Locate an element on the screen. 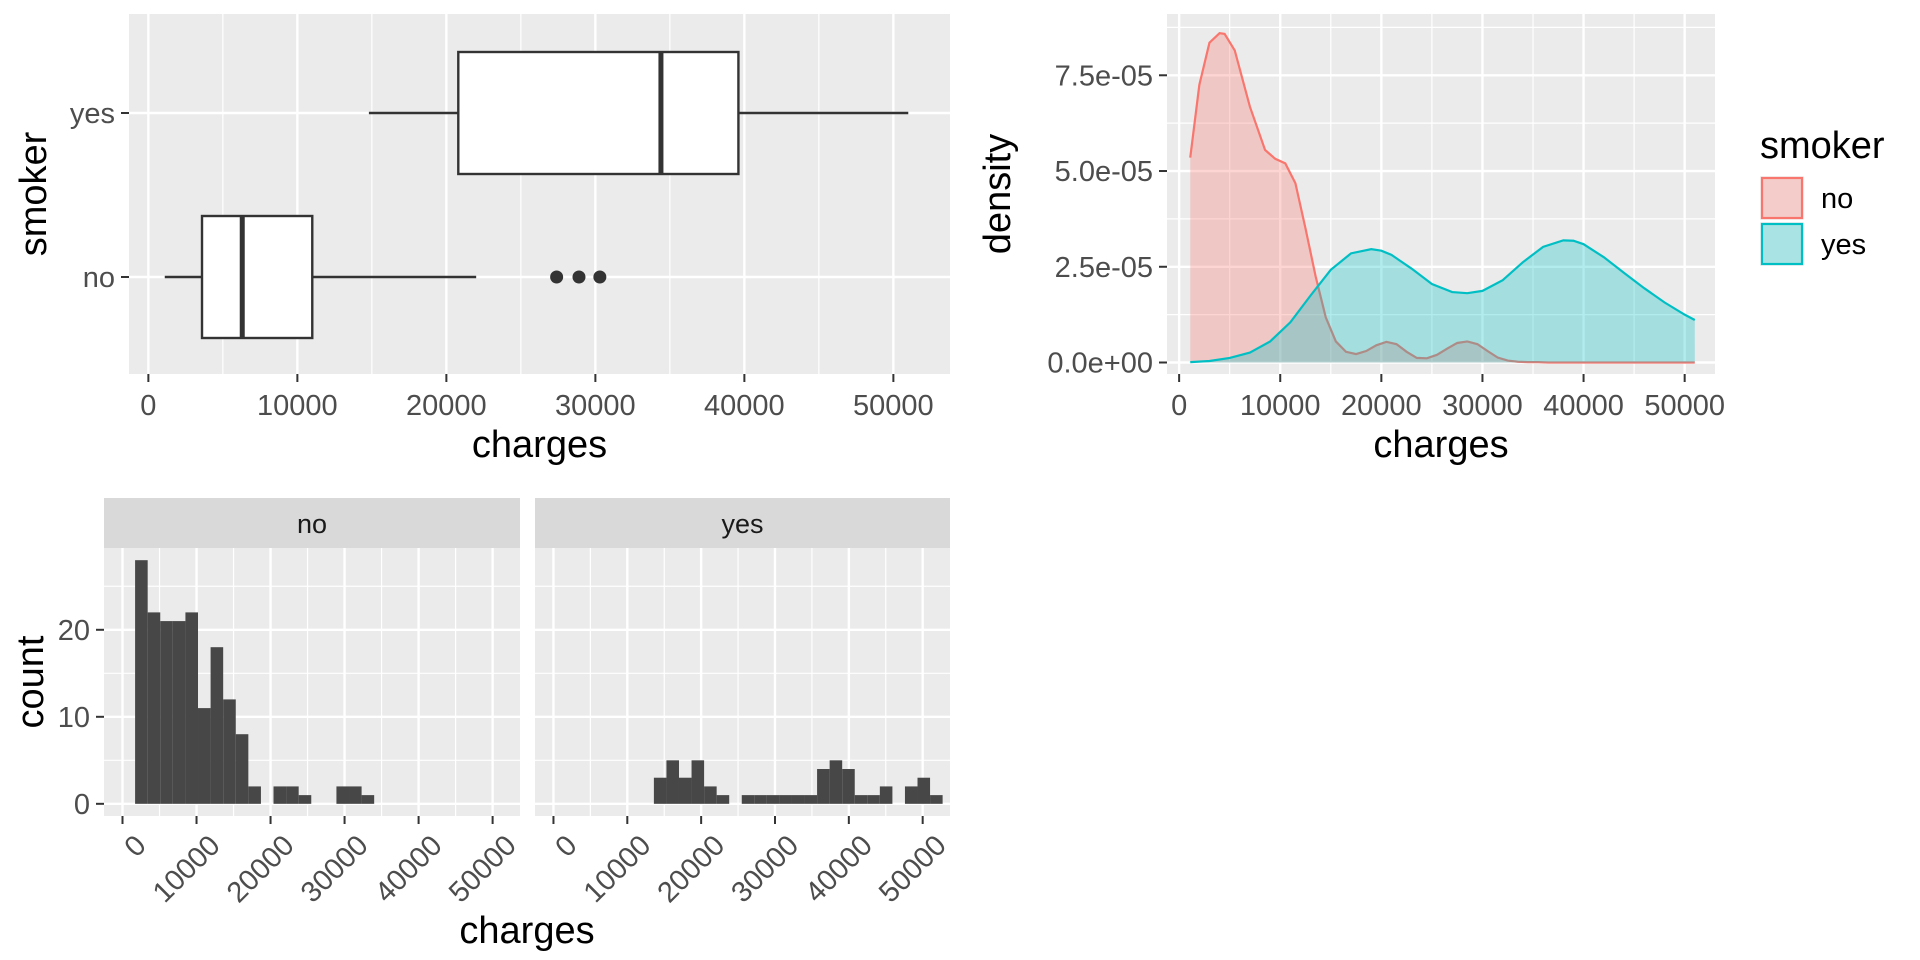  density-y-tick-label: 5.0e-05 is located at coordinates (1104, 172).